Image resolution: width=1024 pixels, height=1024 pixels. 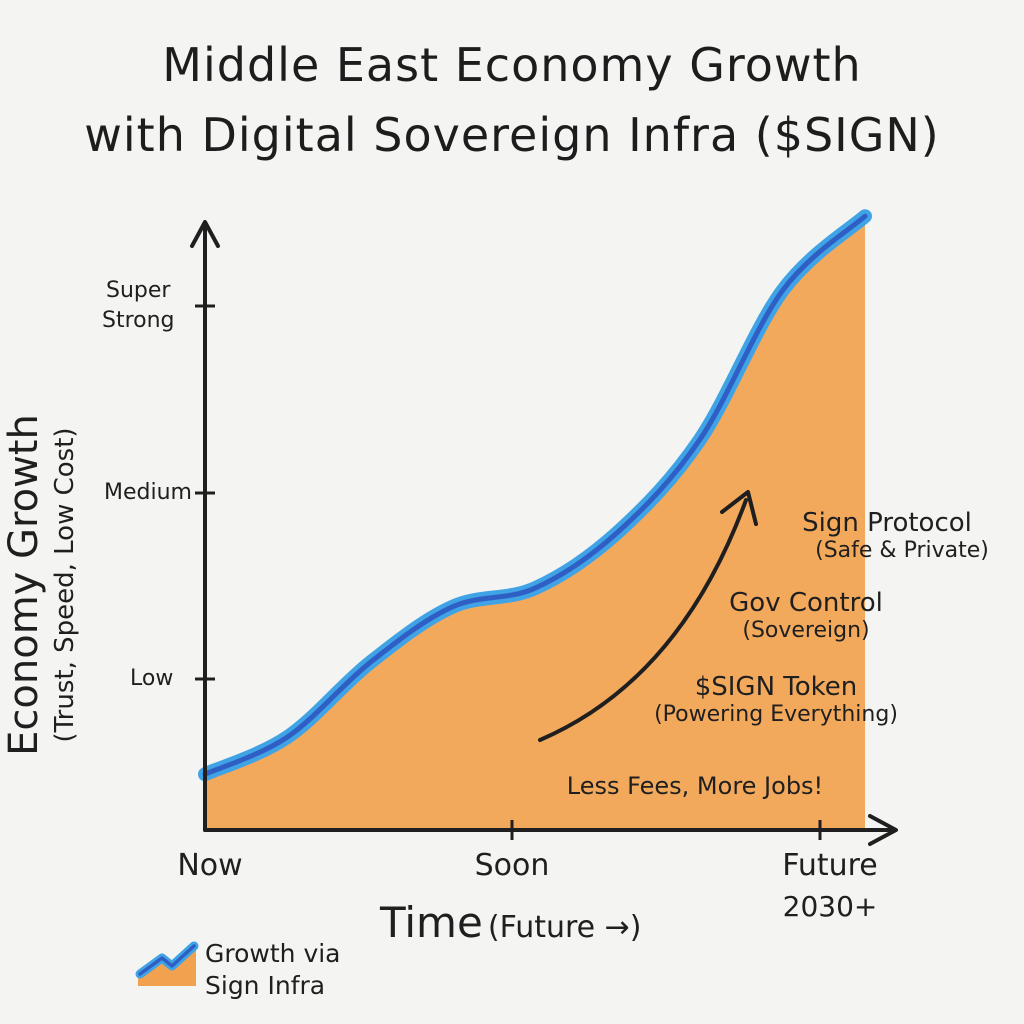 I want to click on annotation-sign-token-main: $SIGN Token, so click(x=776, y=687).